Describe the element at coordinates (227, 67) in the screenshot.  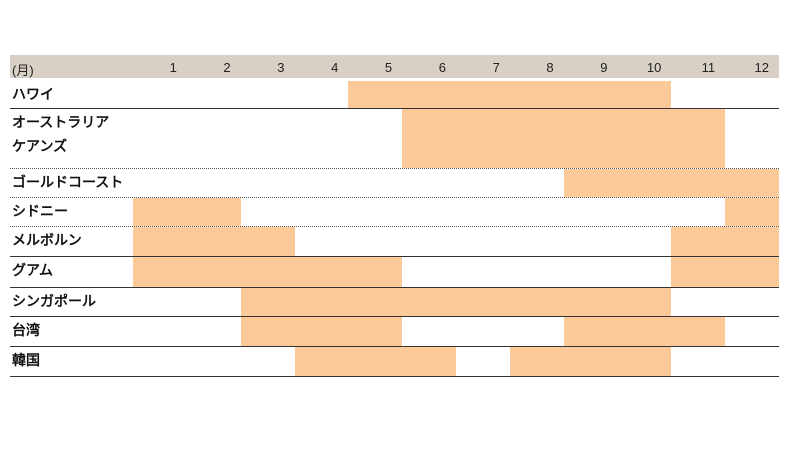
I see `x-tick-label: 2` at that location.